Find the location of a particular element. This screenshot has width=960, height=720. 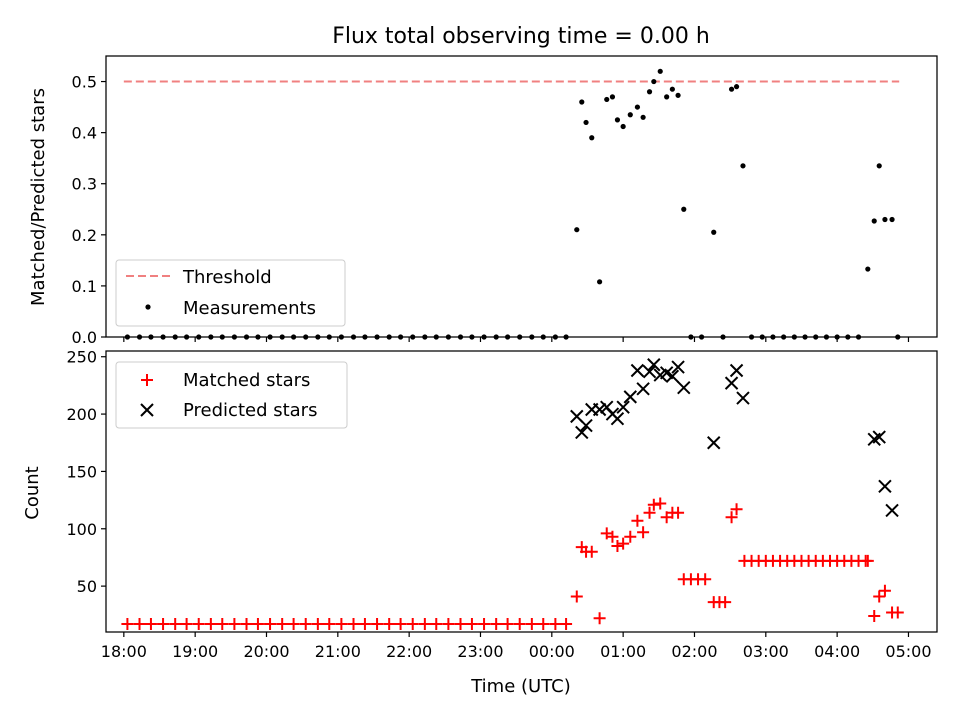

x-tick-label: 01:00 is located at coordinates (623, 651).